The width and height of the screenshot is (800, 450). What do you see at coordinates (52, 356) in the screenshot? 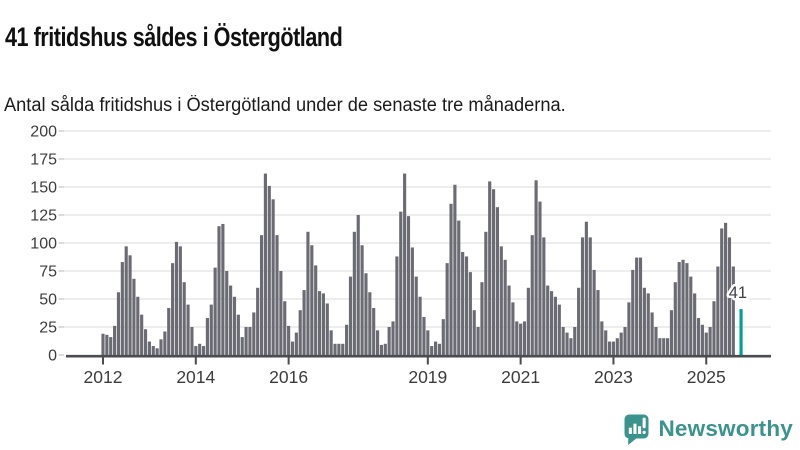
I see `y-axis-label: 0` at bounding box center [52, 356].